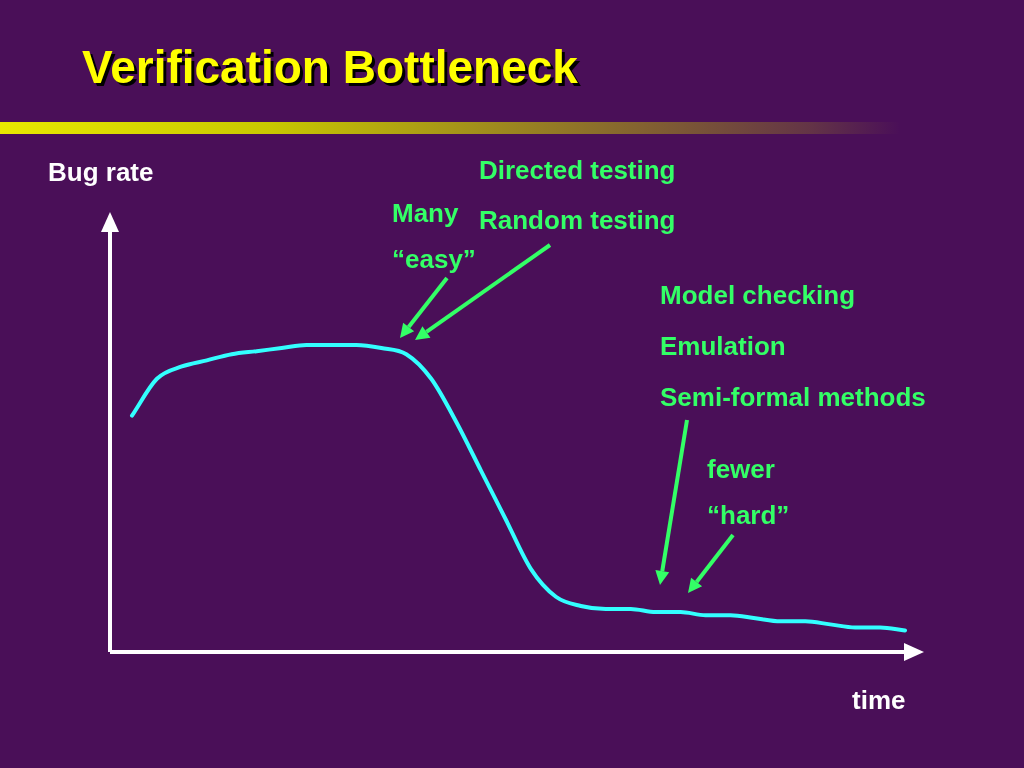 This screenshot has width=1024, height=768. Describe the element at coordinates (749, 492) in the screenshot. I see `annotation: fewer “hard”` at that location.